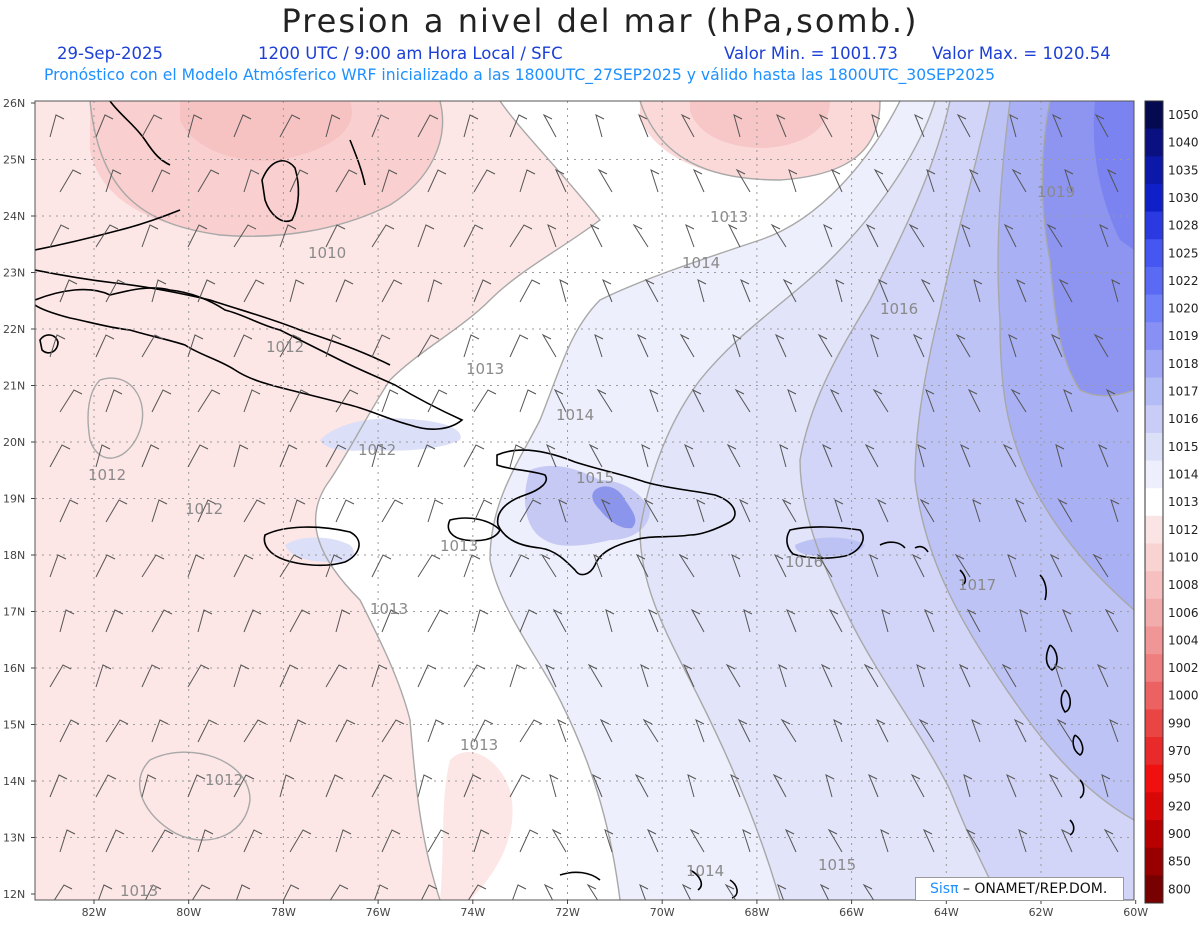  Describe the element at coordinates (899, 309) in the screenshot. I see `contour-label: 1016` at that location.